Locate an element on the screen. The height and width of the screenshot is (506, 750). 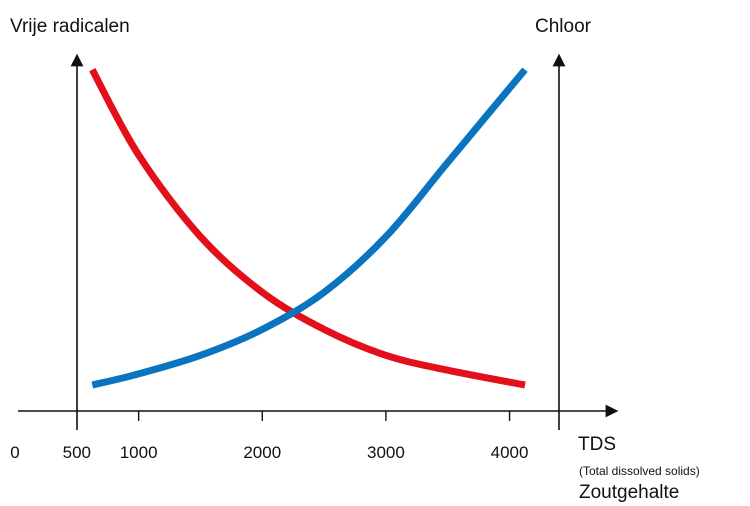
x-ticks: 0 500 1000 2000 3000 4000 is located at coordinates (269, 436).